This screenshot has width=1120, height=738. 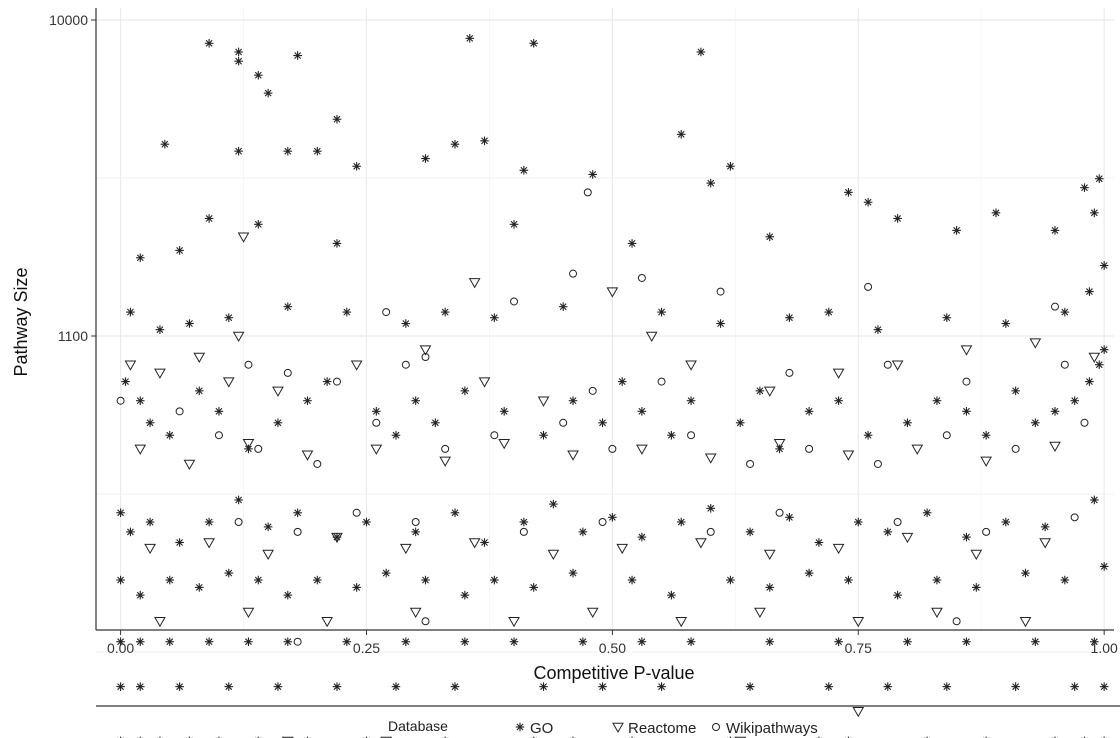 I want to click on x-tick-label: 0.50, so click(x=612, y=648).